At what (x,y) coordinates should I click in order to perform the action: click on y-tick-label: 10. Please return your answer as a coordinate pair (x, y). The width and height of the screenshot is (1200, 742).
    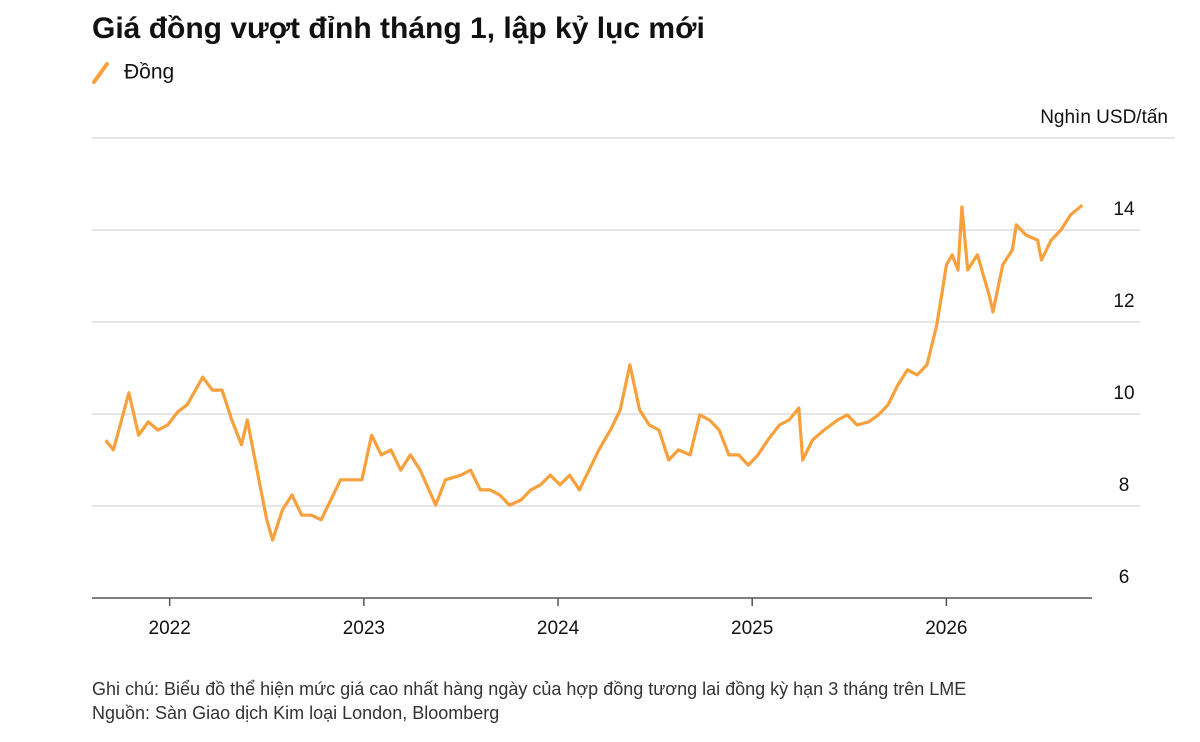
    Looking at the image, I should click on (1123, 393).